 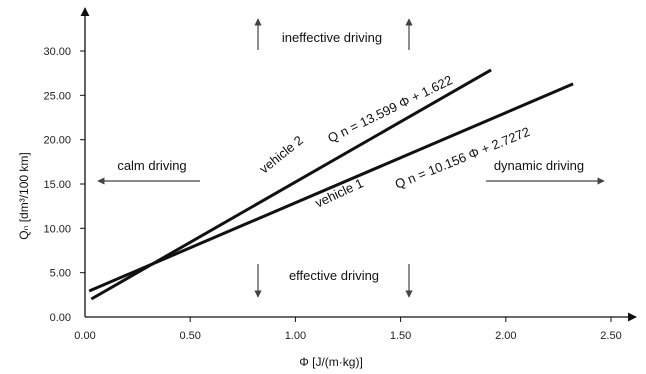 What do you see at coordinates (295, 336) in the screenshot?
I see `x-tick-label: 1.00` at bounding box center [295, 336].